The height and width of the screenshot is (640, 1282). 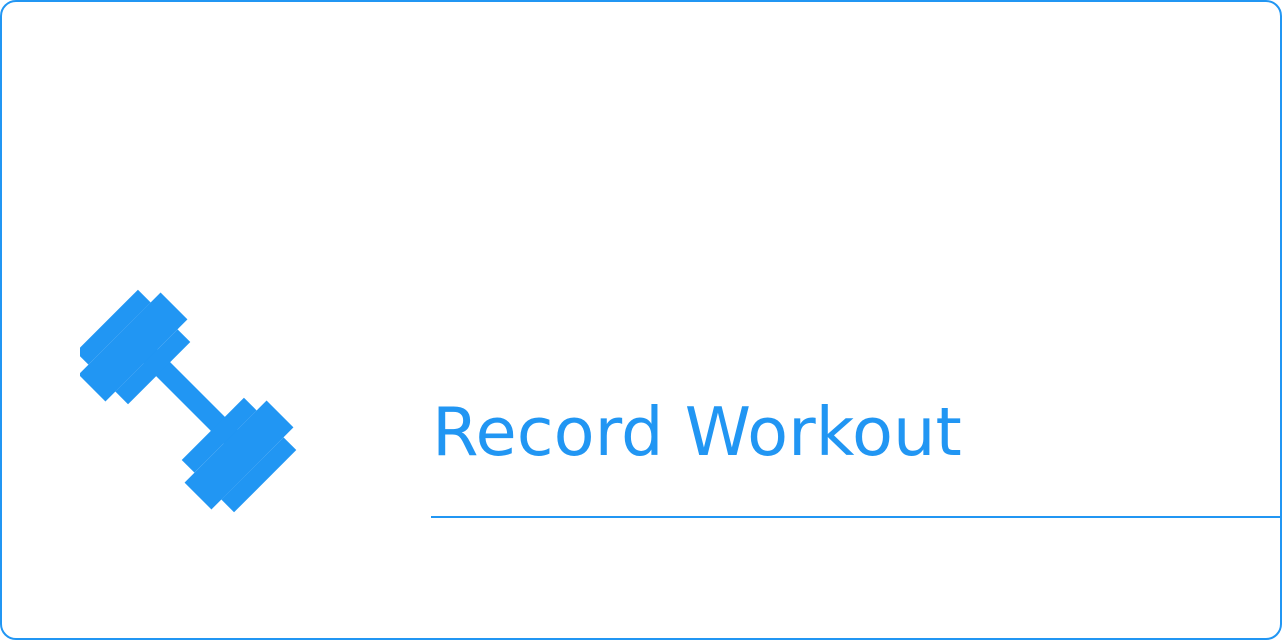 I want to click on label-underline, so click(x=855, y=517).